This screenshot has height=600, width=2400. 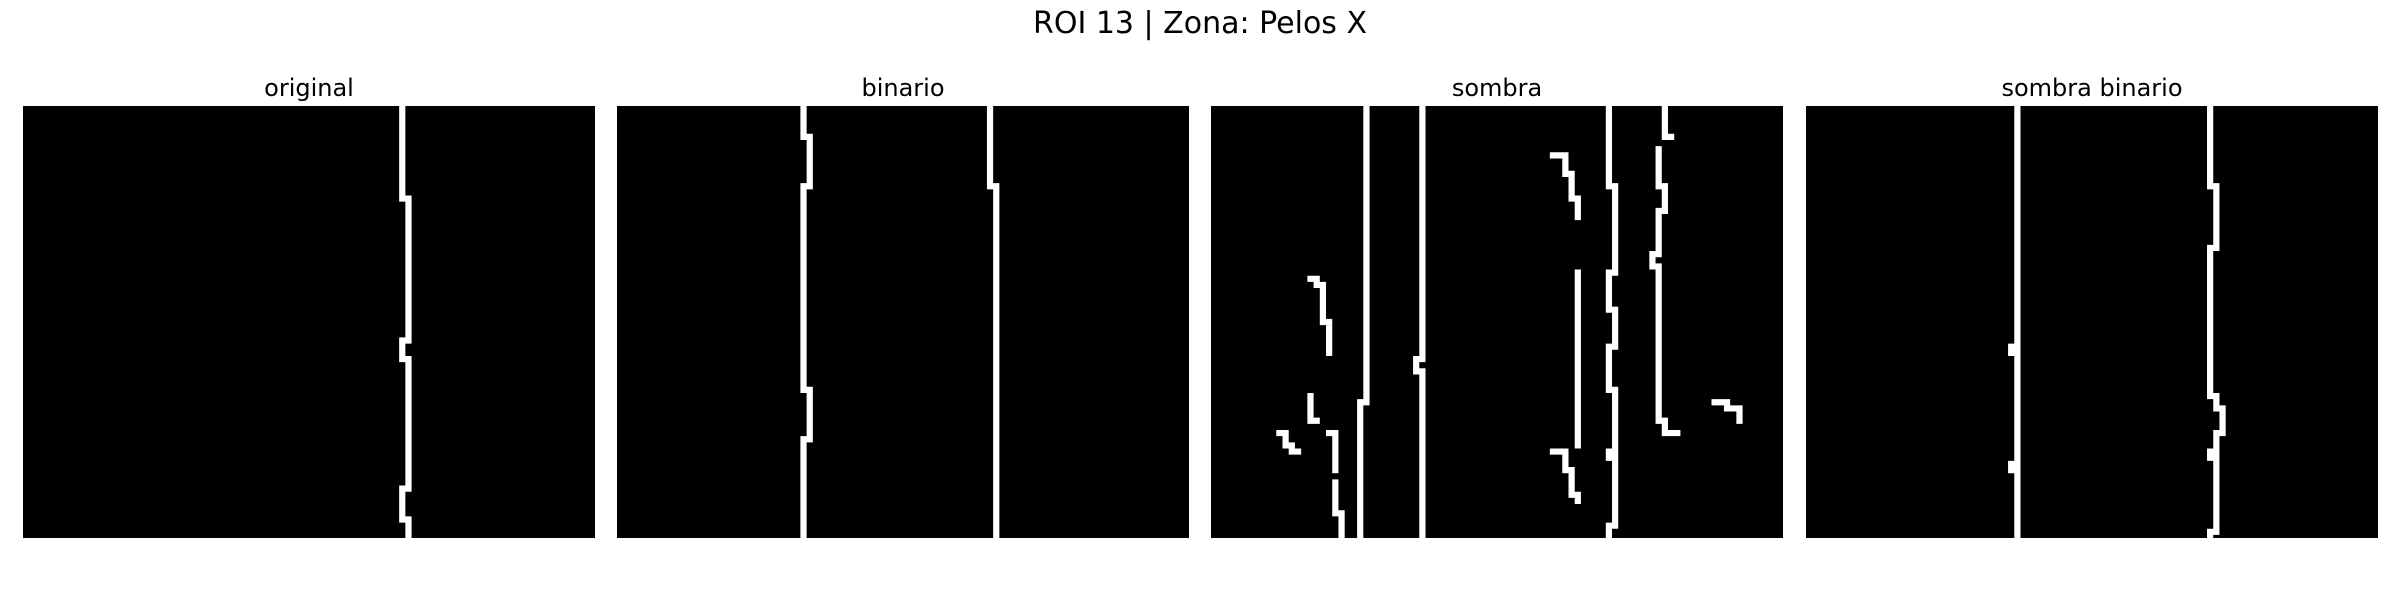 I want to click on panel-title-binario: binario, so click(x=903, y=88).